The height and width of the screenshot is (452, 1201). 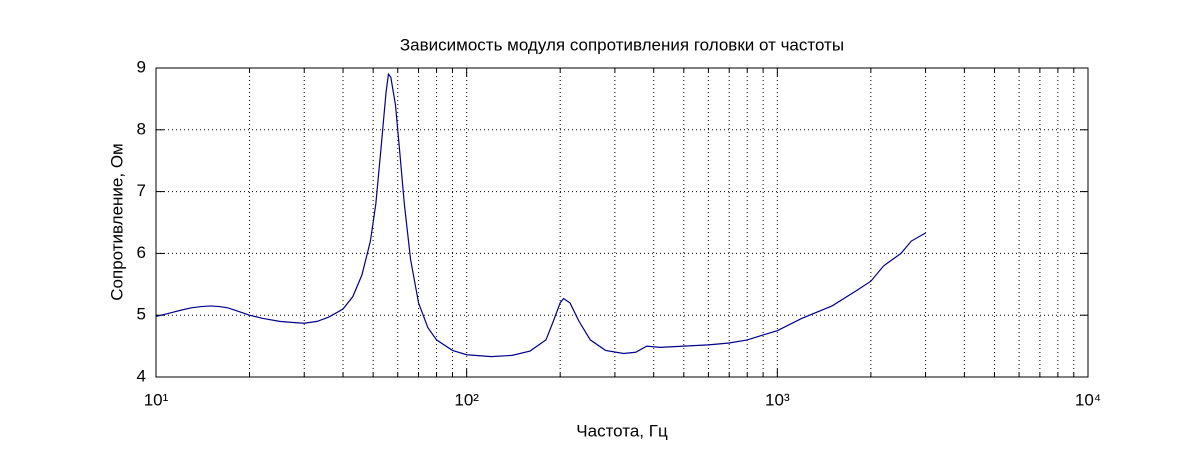 What do you see at coordinates (1088, 399) in the screenshot?
I see `x-tick-label: 10⁴` at bounding box center [1088, 399].